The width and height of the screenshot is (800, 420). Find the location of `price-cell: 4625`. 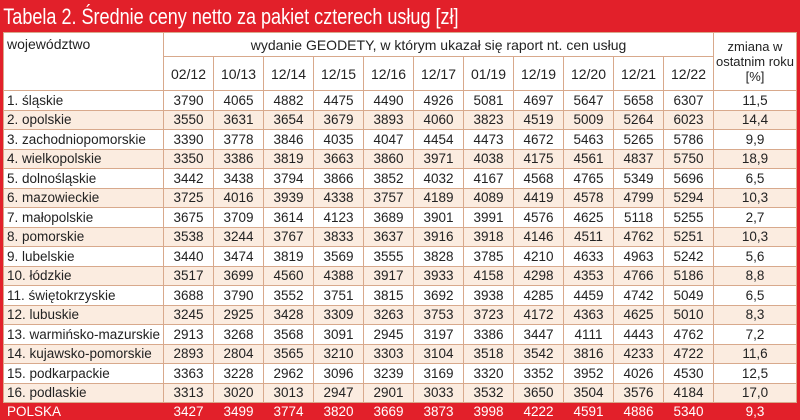

price-cell: 4625 is located at coordinates (588, 217).